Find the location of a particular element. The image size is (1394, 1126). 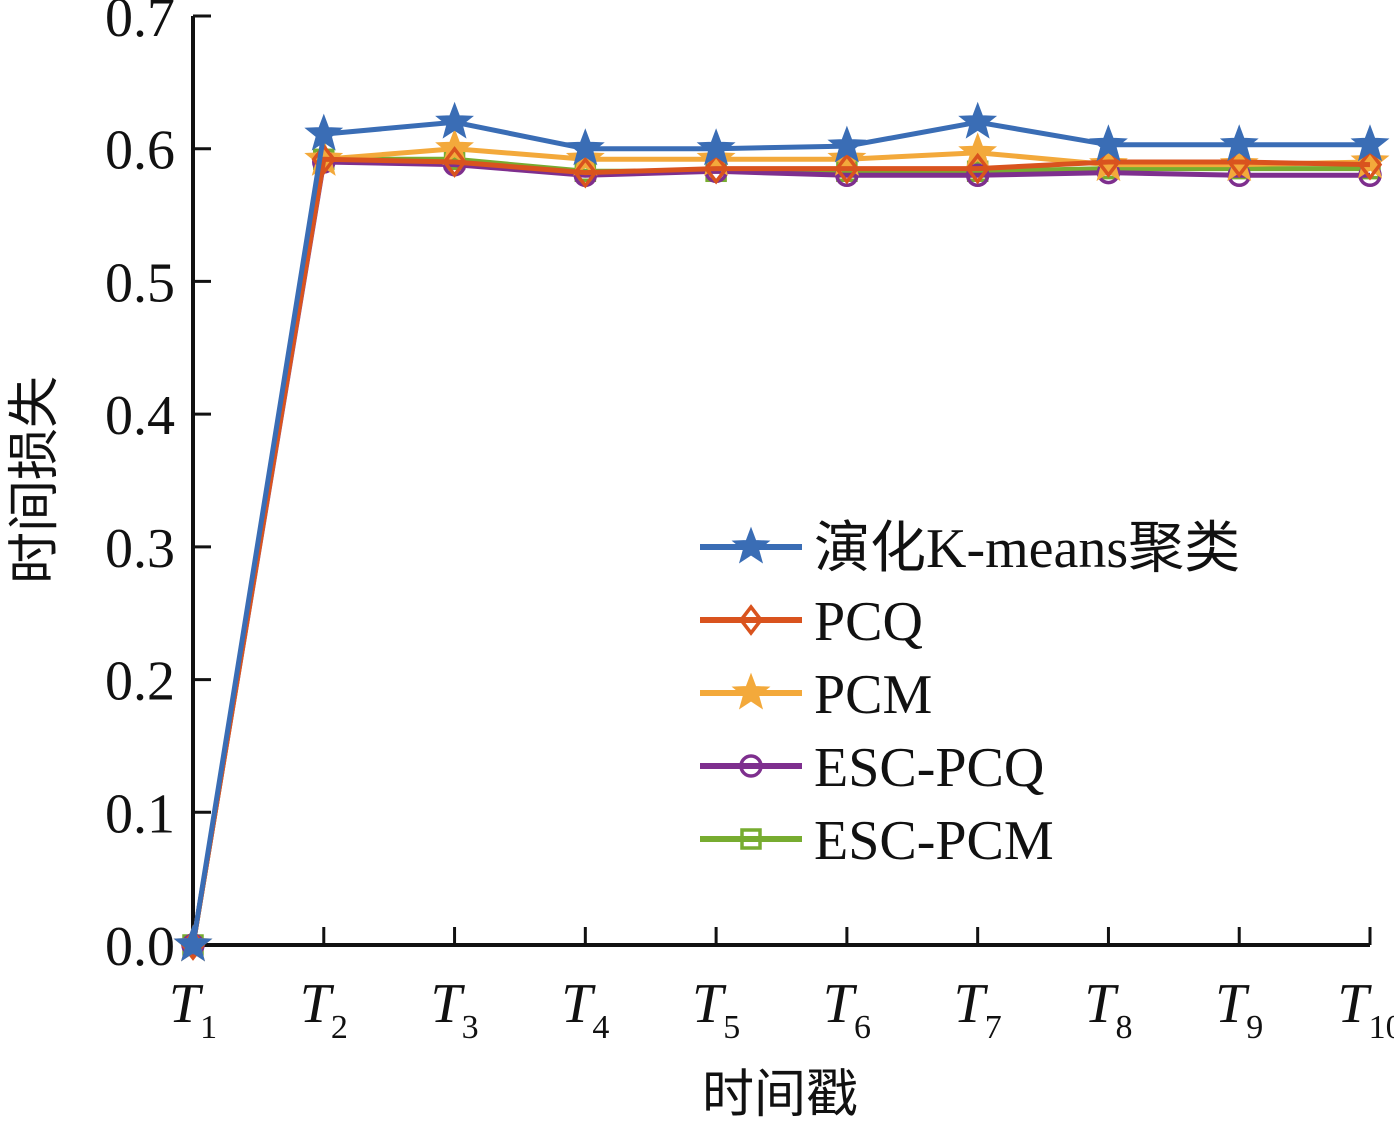

legend-item: ESC-PCM is located at coordinates (877, 841).